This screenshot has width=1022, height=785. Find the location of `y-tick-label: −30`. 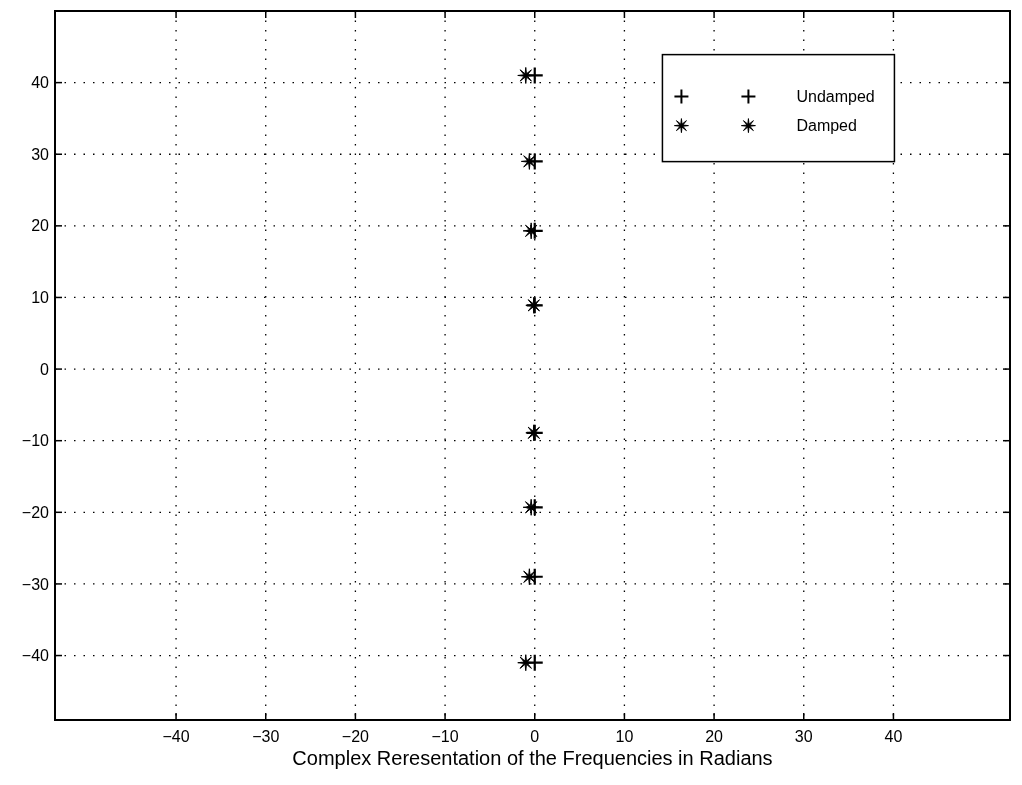

y-tick-label: −30 is located at coordinates (35, 584).